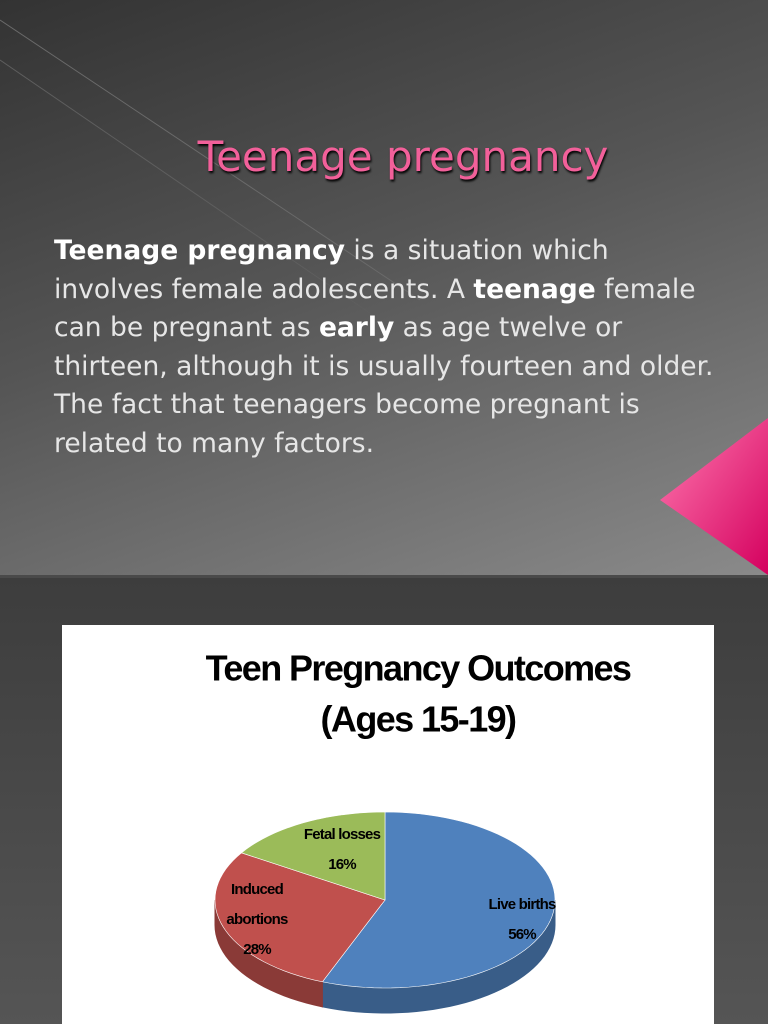  Describe the element at coordinates (356, 327) in the screenshot. I see `body-text: early` at that location.